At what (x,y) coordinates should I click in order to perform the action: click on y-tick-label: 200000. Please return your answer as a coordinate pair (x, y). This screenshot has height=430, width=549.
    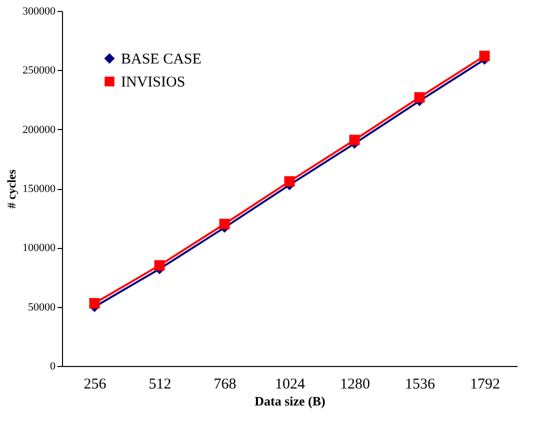
    Looking at the image, I should click on (39, 130).